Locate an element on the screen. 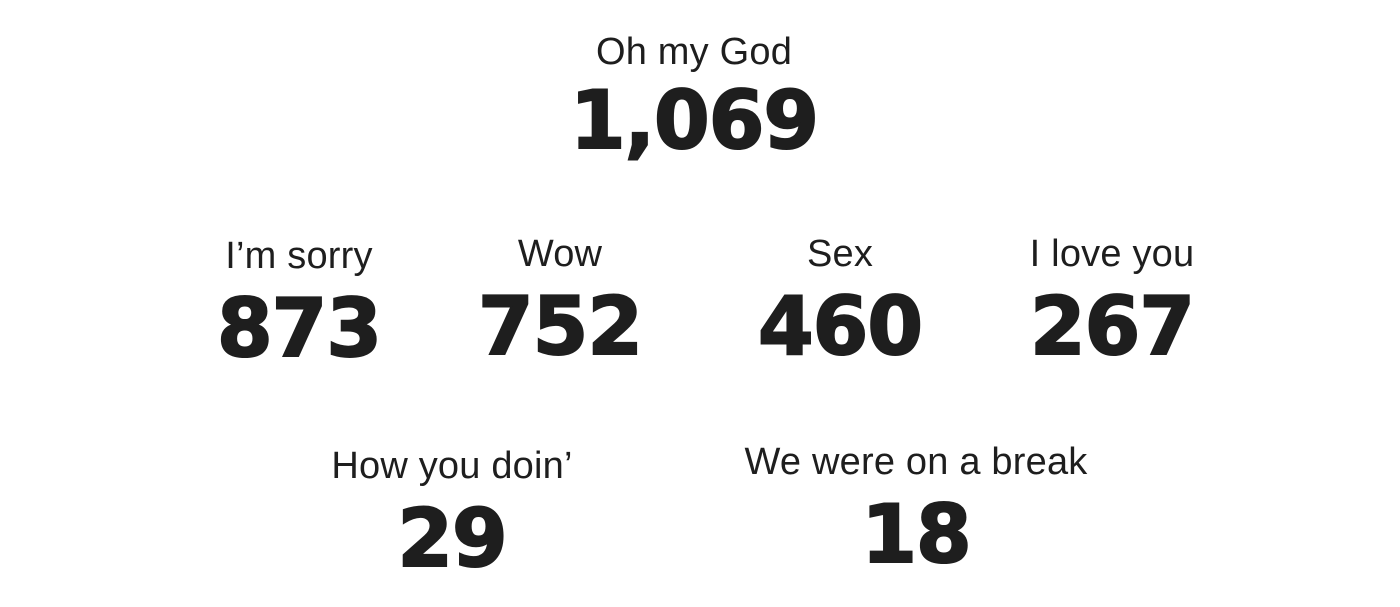 The width and height of the screenshot is (1400, 607). stat-oh-my-god: Oh my God 1,069 is located at coordinates (694, 98).